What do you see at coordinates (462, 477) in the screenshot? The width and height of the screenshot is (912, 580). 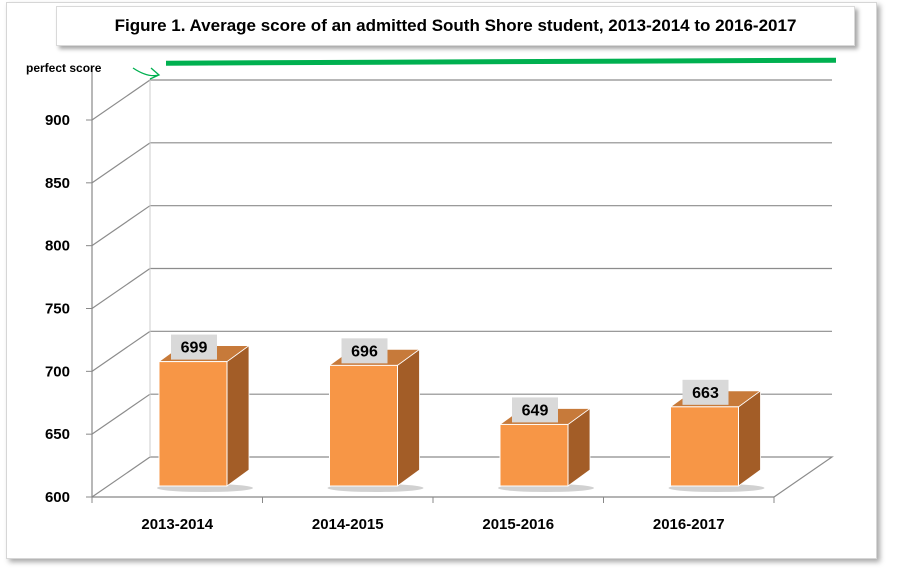 I see `chart-floor` at bounding box center [462, 477].